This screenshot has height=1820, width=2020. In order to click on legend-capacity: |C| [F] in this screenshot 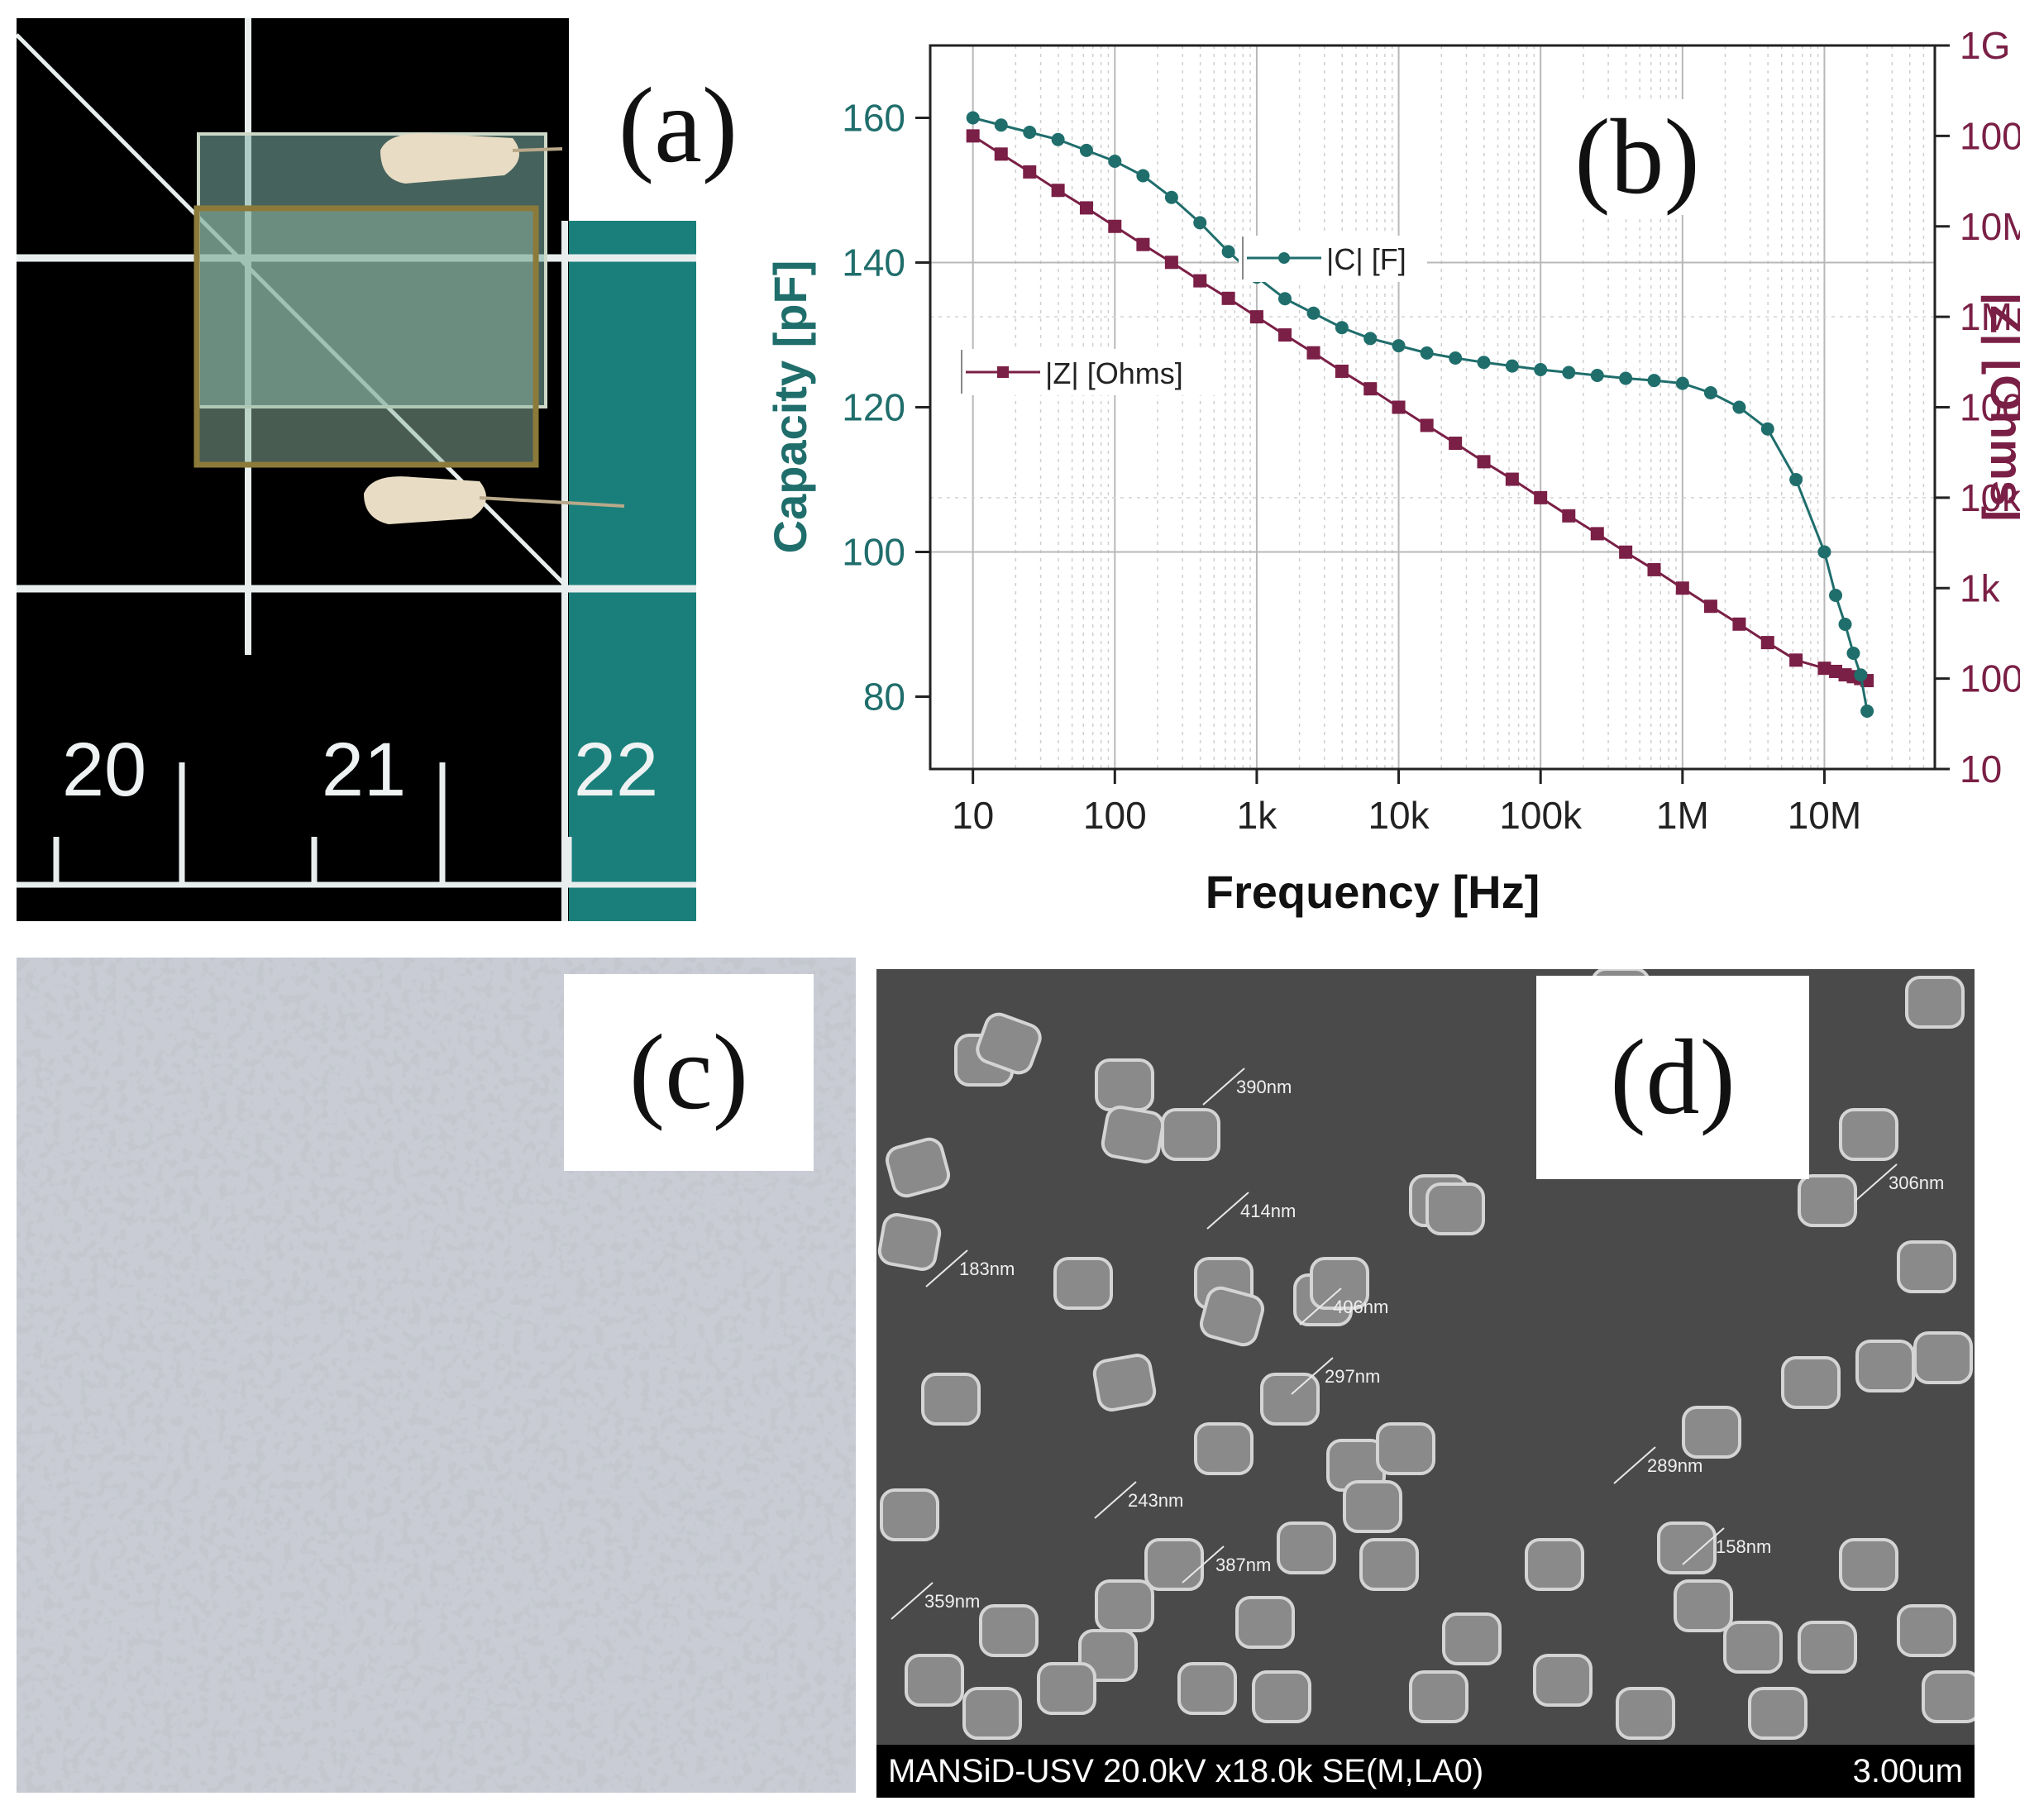, I will do `click(1333, 259)`.